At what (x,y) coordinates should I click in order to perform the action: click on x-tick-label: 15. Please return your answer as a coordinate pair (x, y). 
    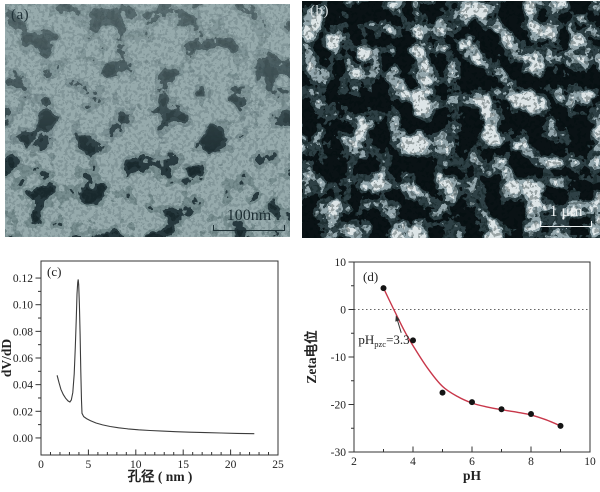
    Looking at the image, I should click on (183, 465).